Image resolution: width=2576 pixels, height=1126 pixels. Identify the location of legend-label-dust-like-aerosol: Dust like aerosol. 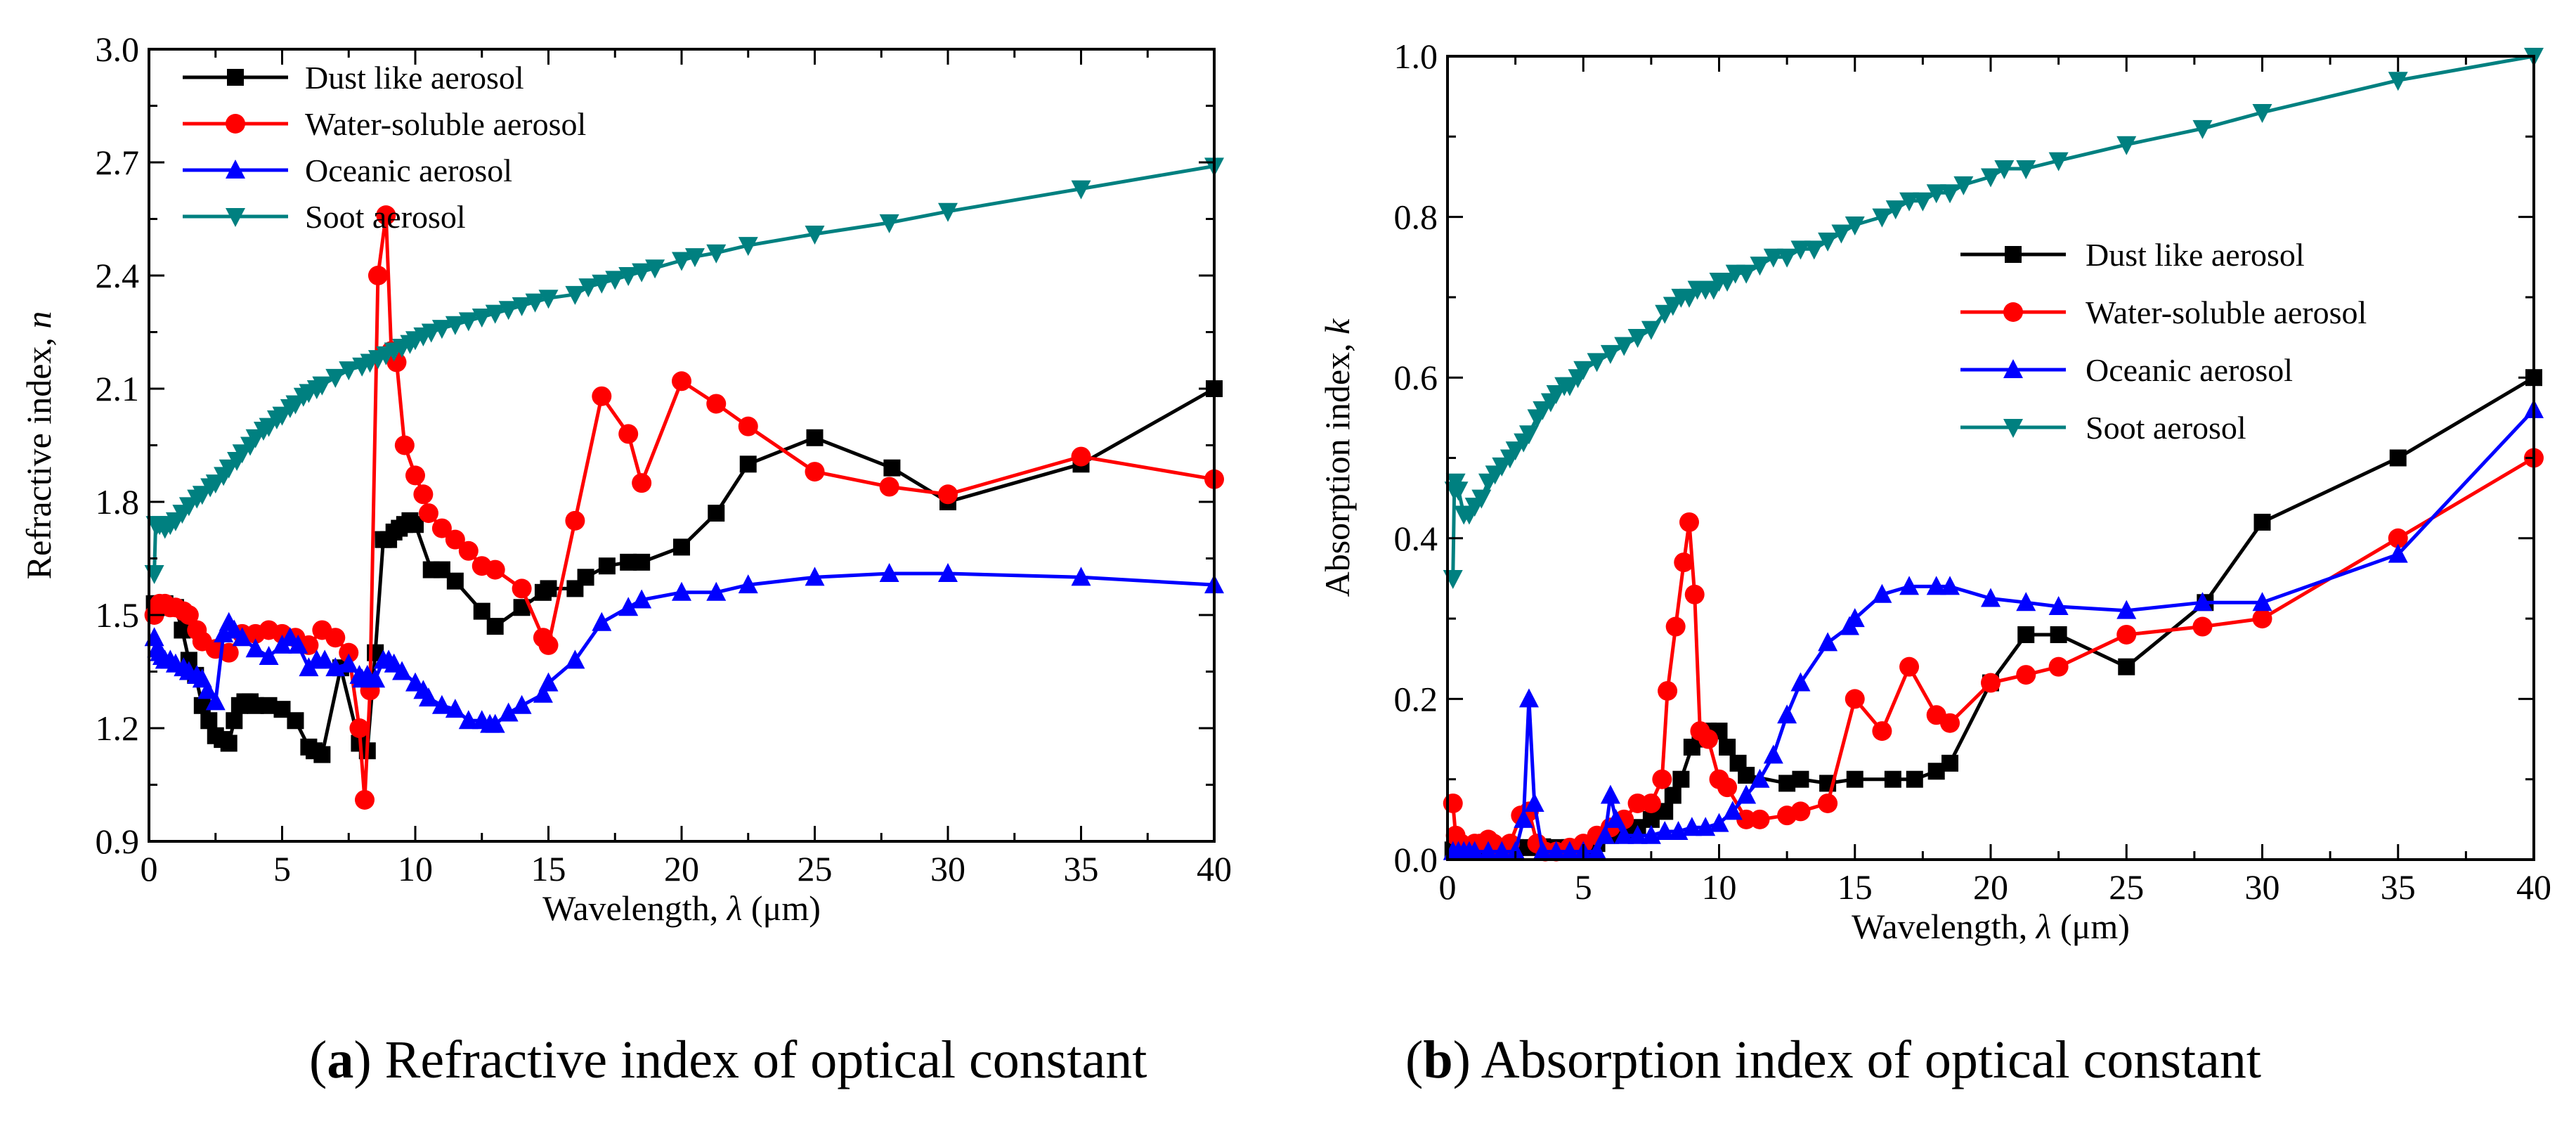
(414, 78).